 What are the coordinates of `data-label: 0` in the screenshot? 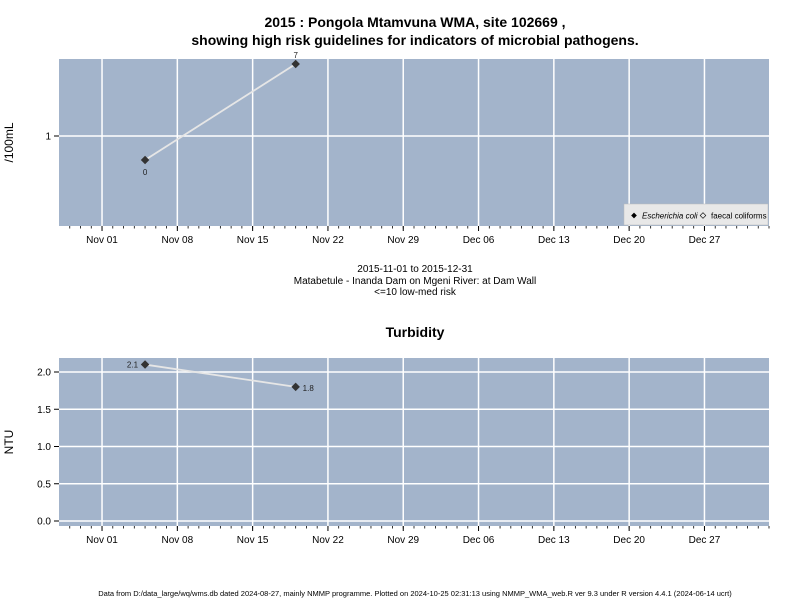 It's located at (145, 172).